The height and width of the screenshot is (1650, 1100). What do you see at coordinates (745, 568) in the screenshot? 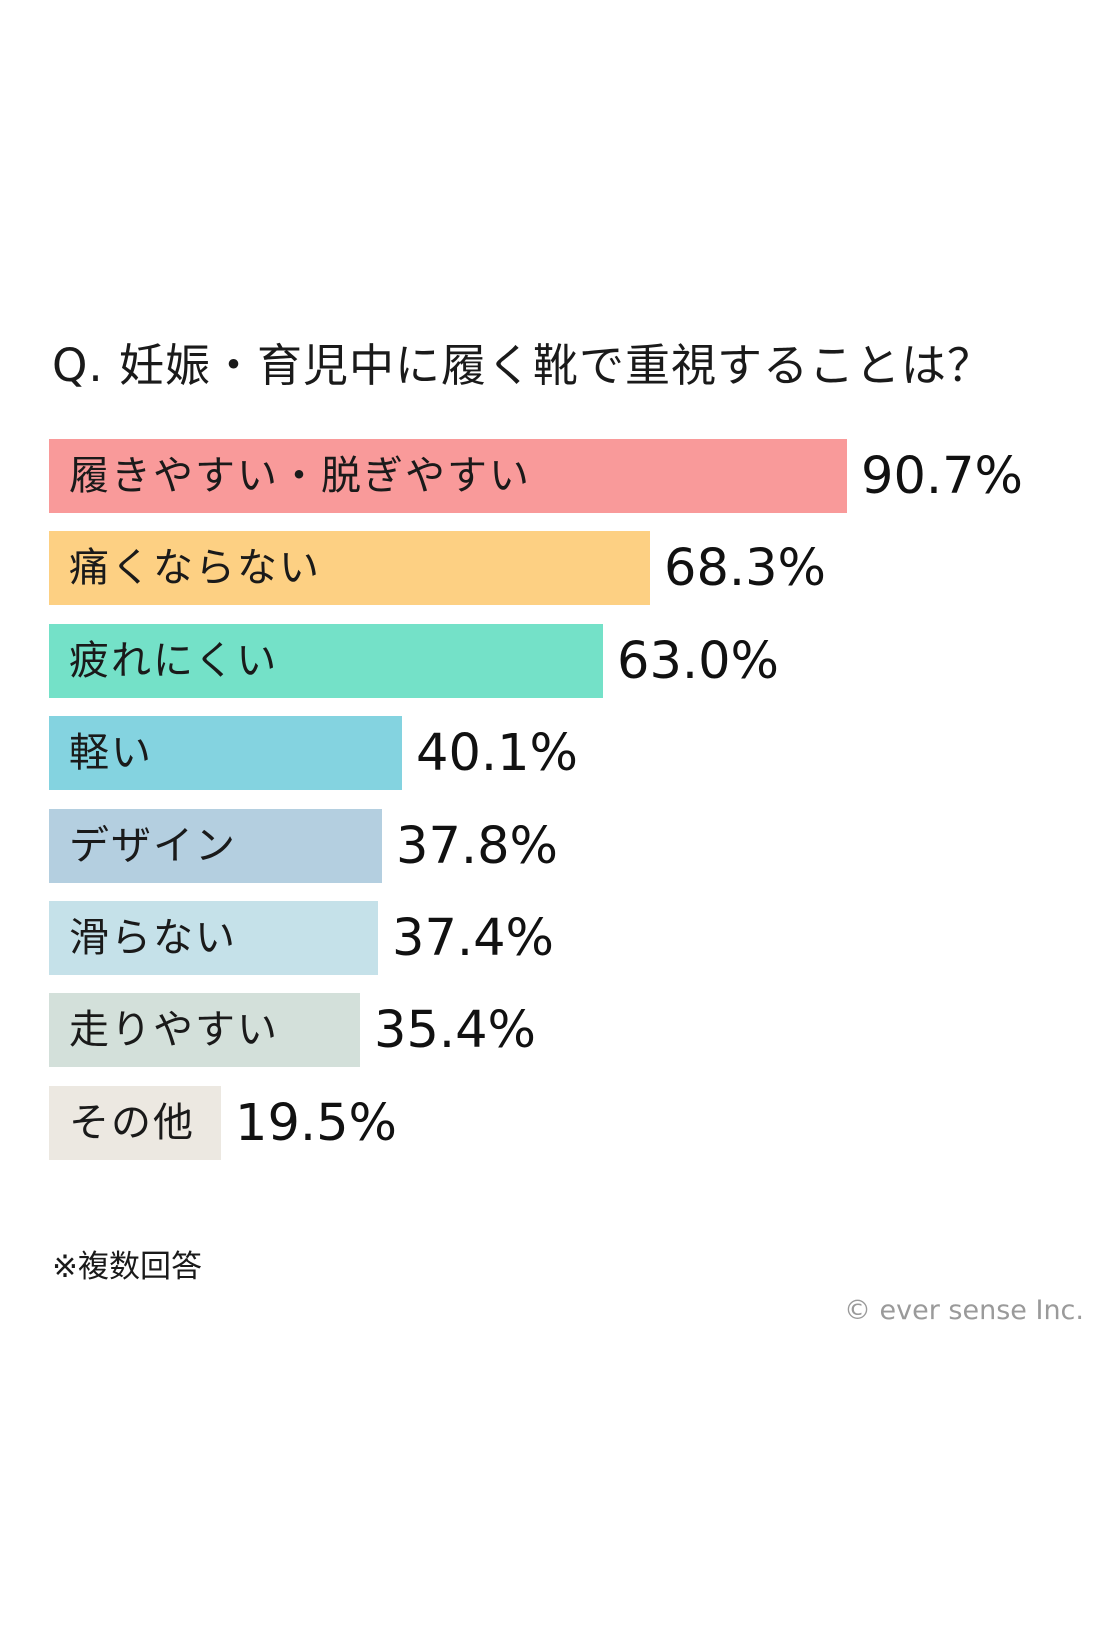
I see `bar-value-label: 68.3%` at bounding box center [745, 568].